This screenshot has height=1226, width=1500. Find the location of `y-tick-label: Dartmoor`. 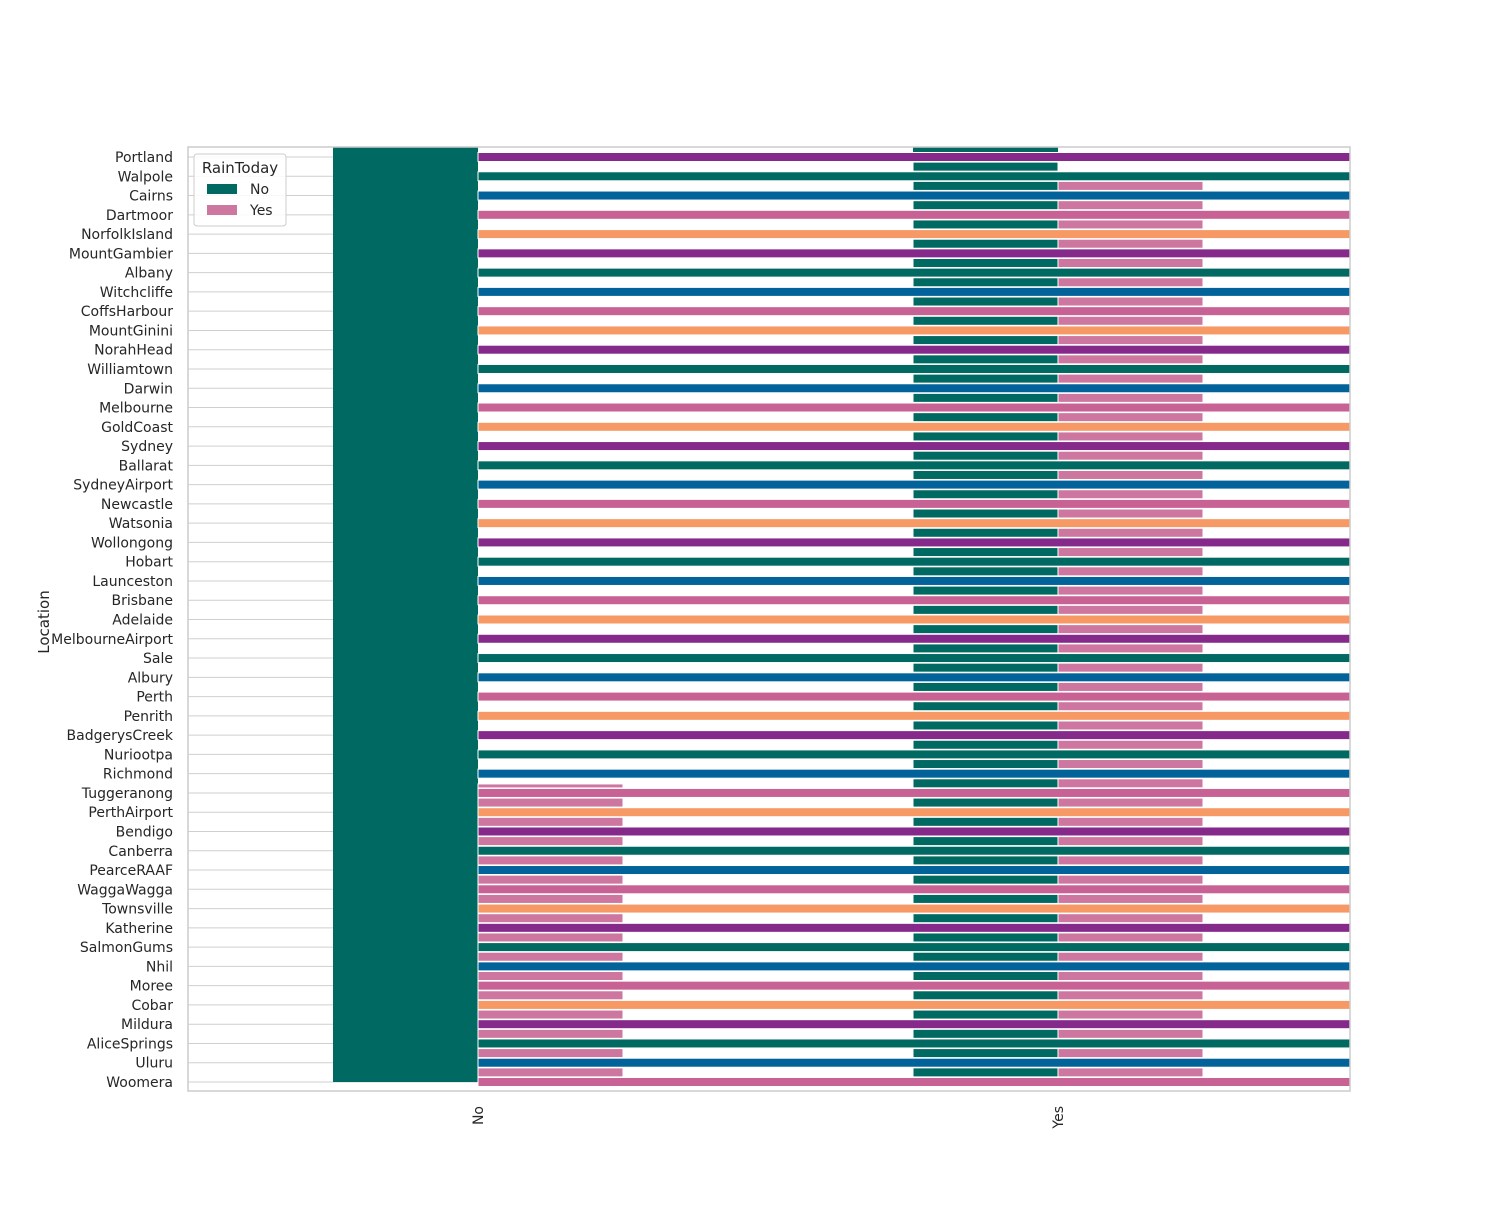

y-tick-label: Dartmoor is located at coordinates (139, 216).